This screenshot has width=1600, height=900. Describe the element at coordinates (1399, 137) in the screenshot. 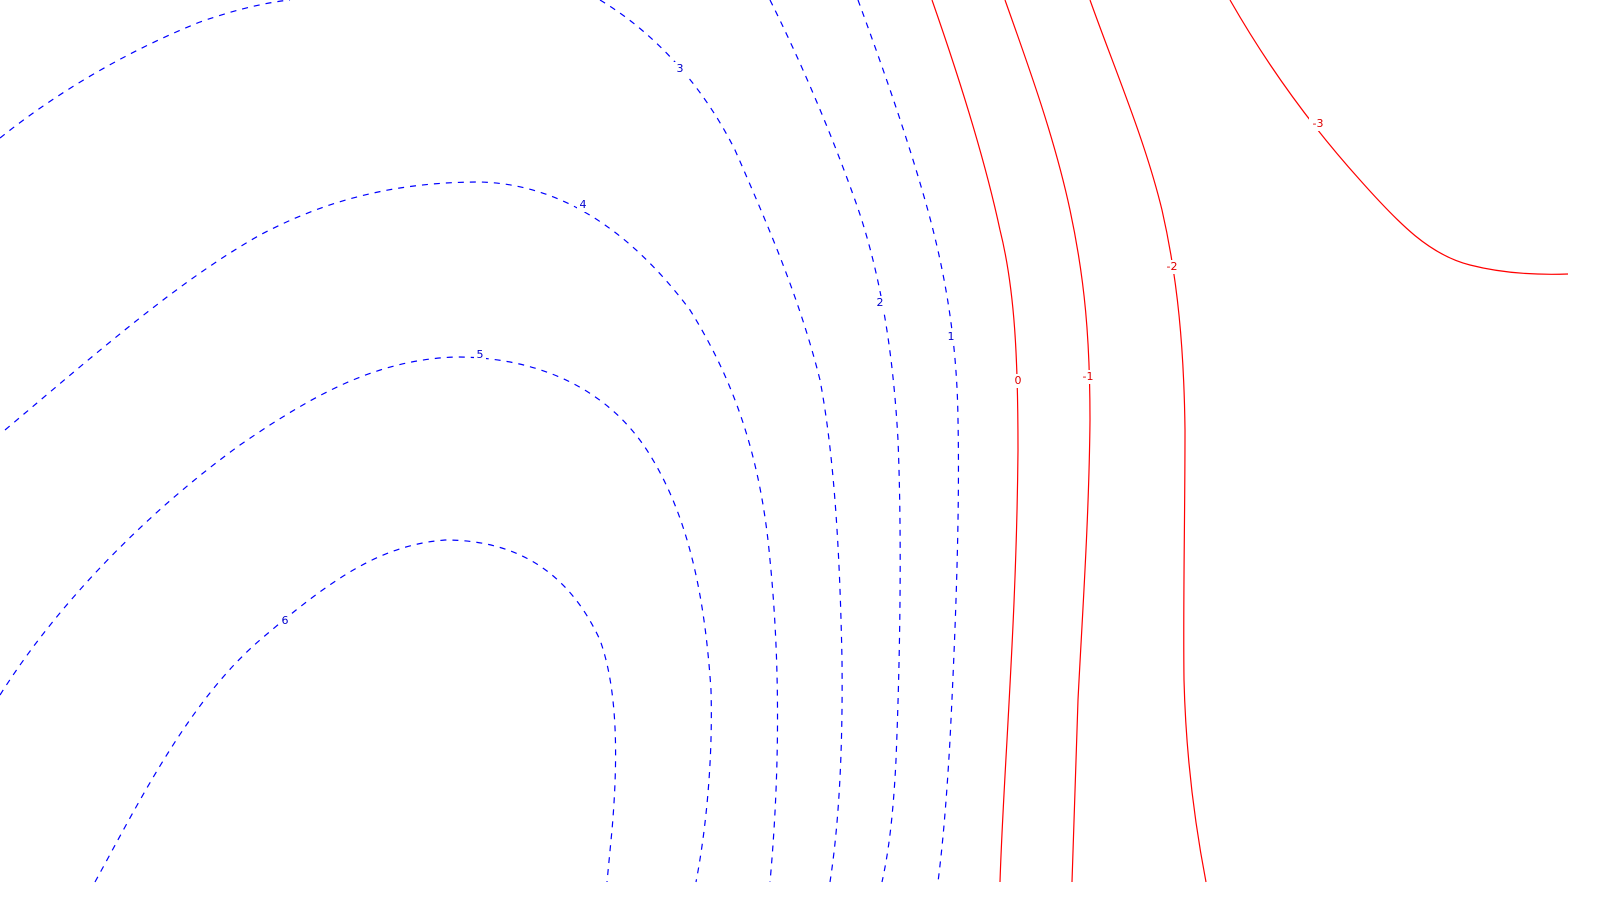

I see `contour-line-neg3` at that location.